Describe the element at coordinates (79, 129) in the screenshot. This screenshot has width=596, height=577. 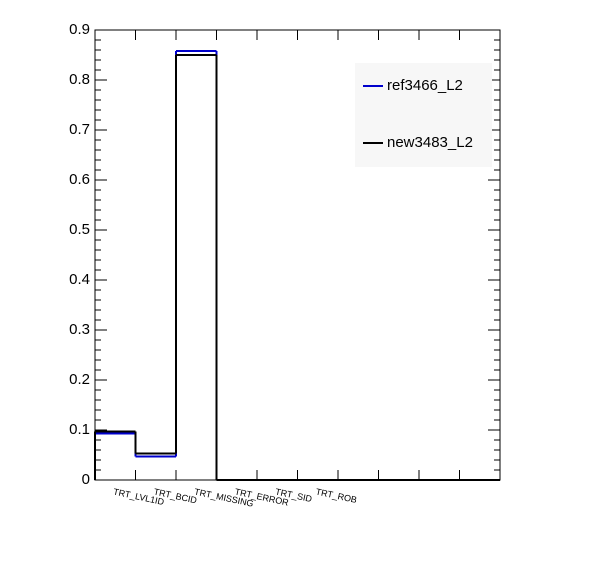
I see `y-tick-label: 0.7` at that location.